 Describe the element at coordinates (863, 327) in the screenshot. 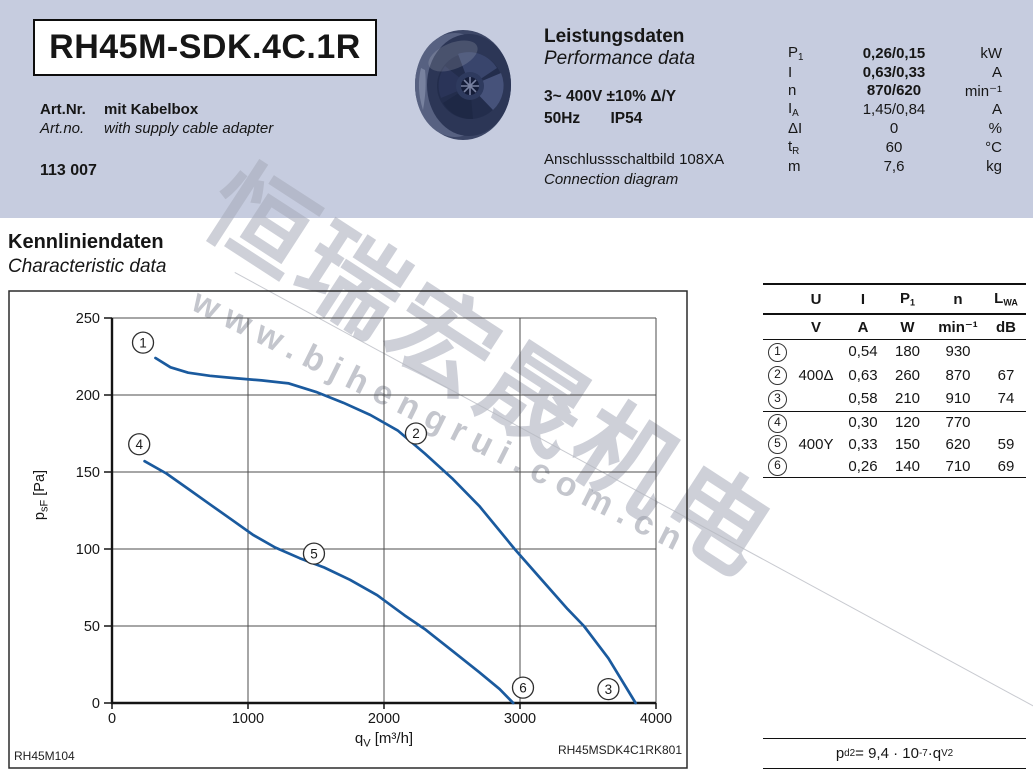

I see `table-unit-cell: A` at that location.